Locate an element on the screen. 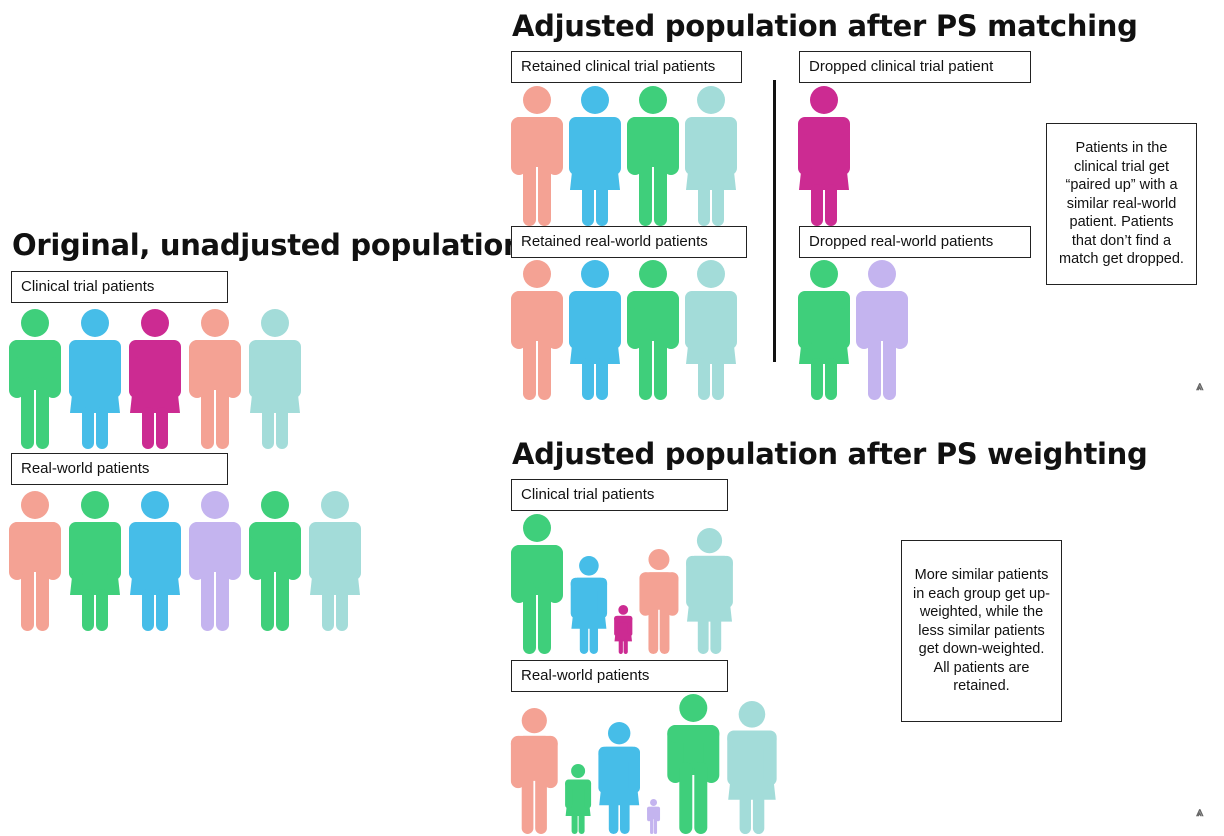 This screenshot has height=836, width=1224. original-clinical-people is located at coordinates (155, 379).